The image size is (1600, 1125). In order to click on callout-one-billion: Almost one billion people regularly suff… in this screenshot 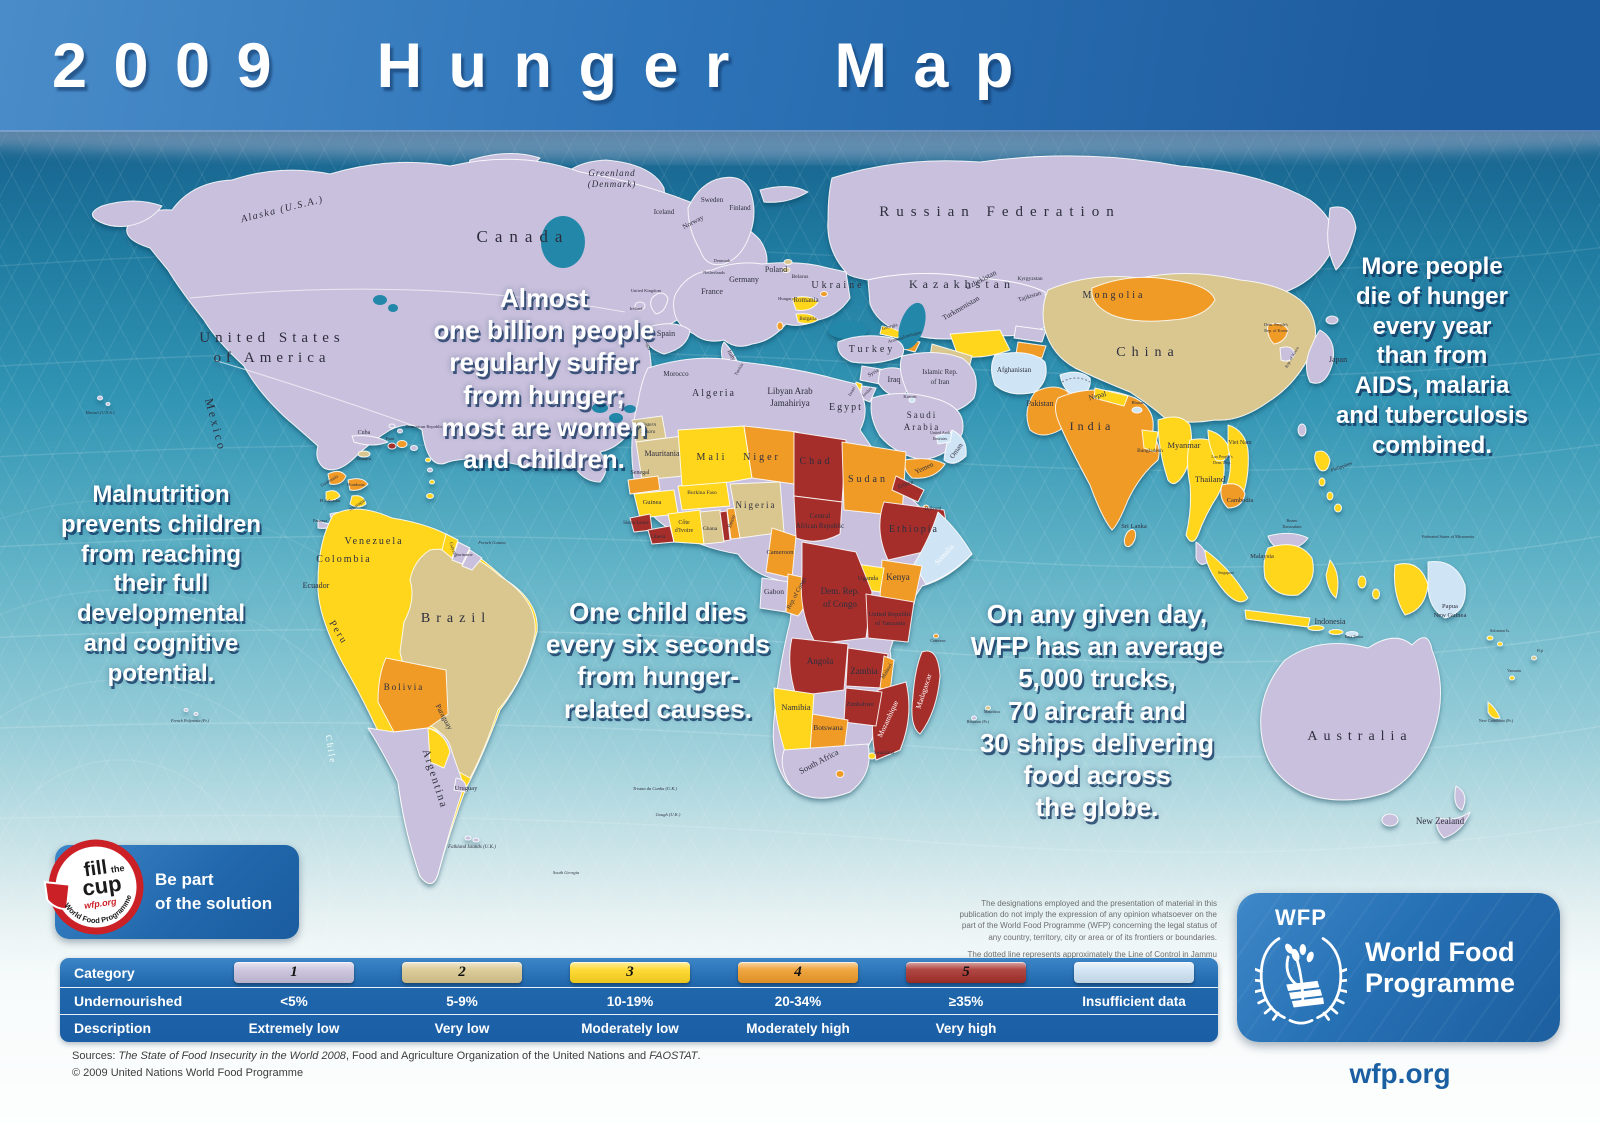, I will do `click(544, 379)`.